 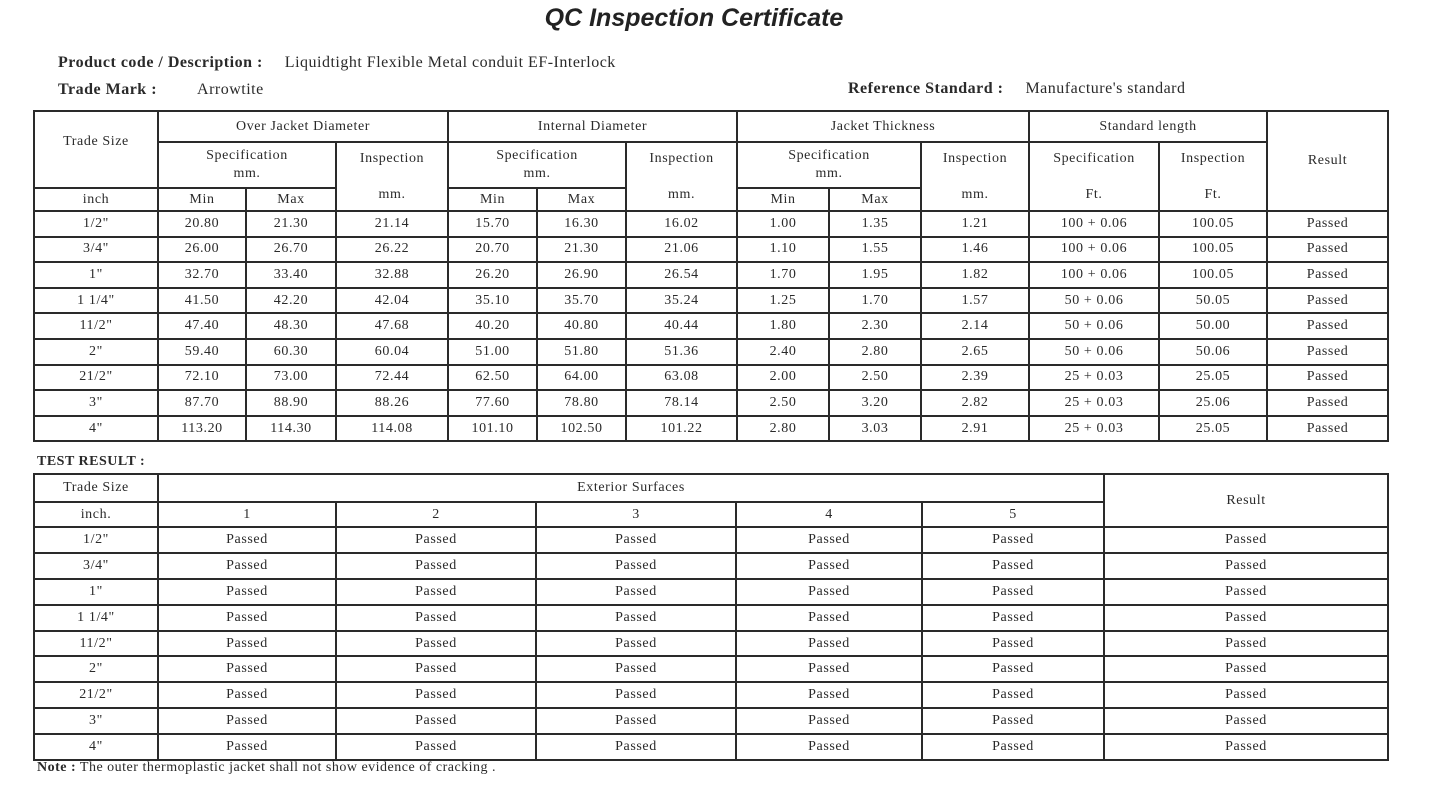 What do you see at coordinates (682, 300) in the screenshot?
I see `data-cell: 35.24` at bounding box center [682, 300].